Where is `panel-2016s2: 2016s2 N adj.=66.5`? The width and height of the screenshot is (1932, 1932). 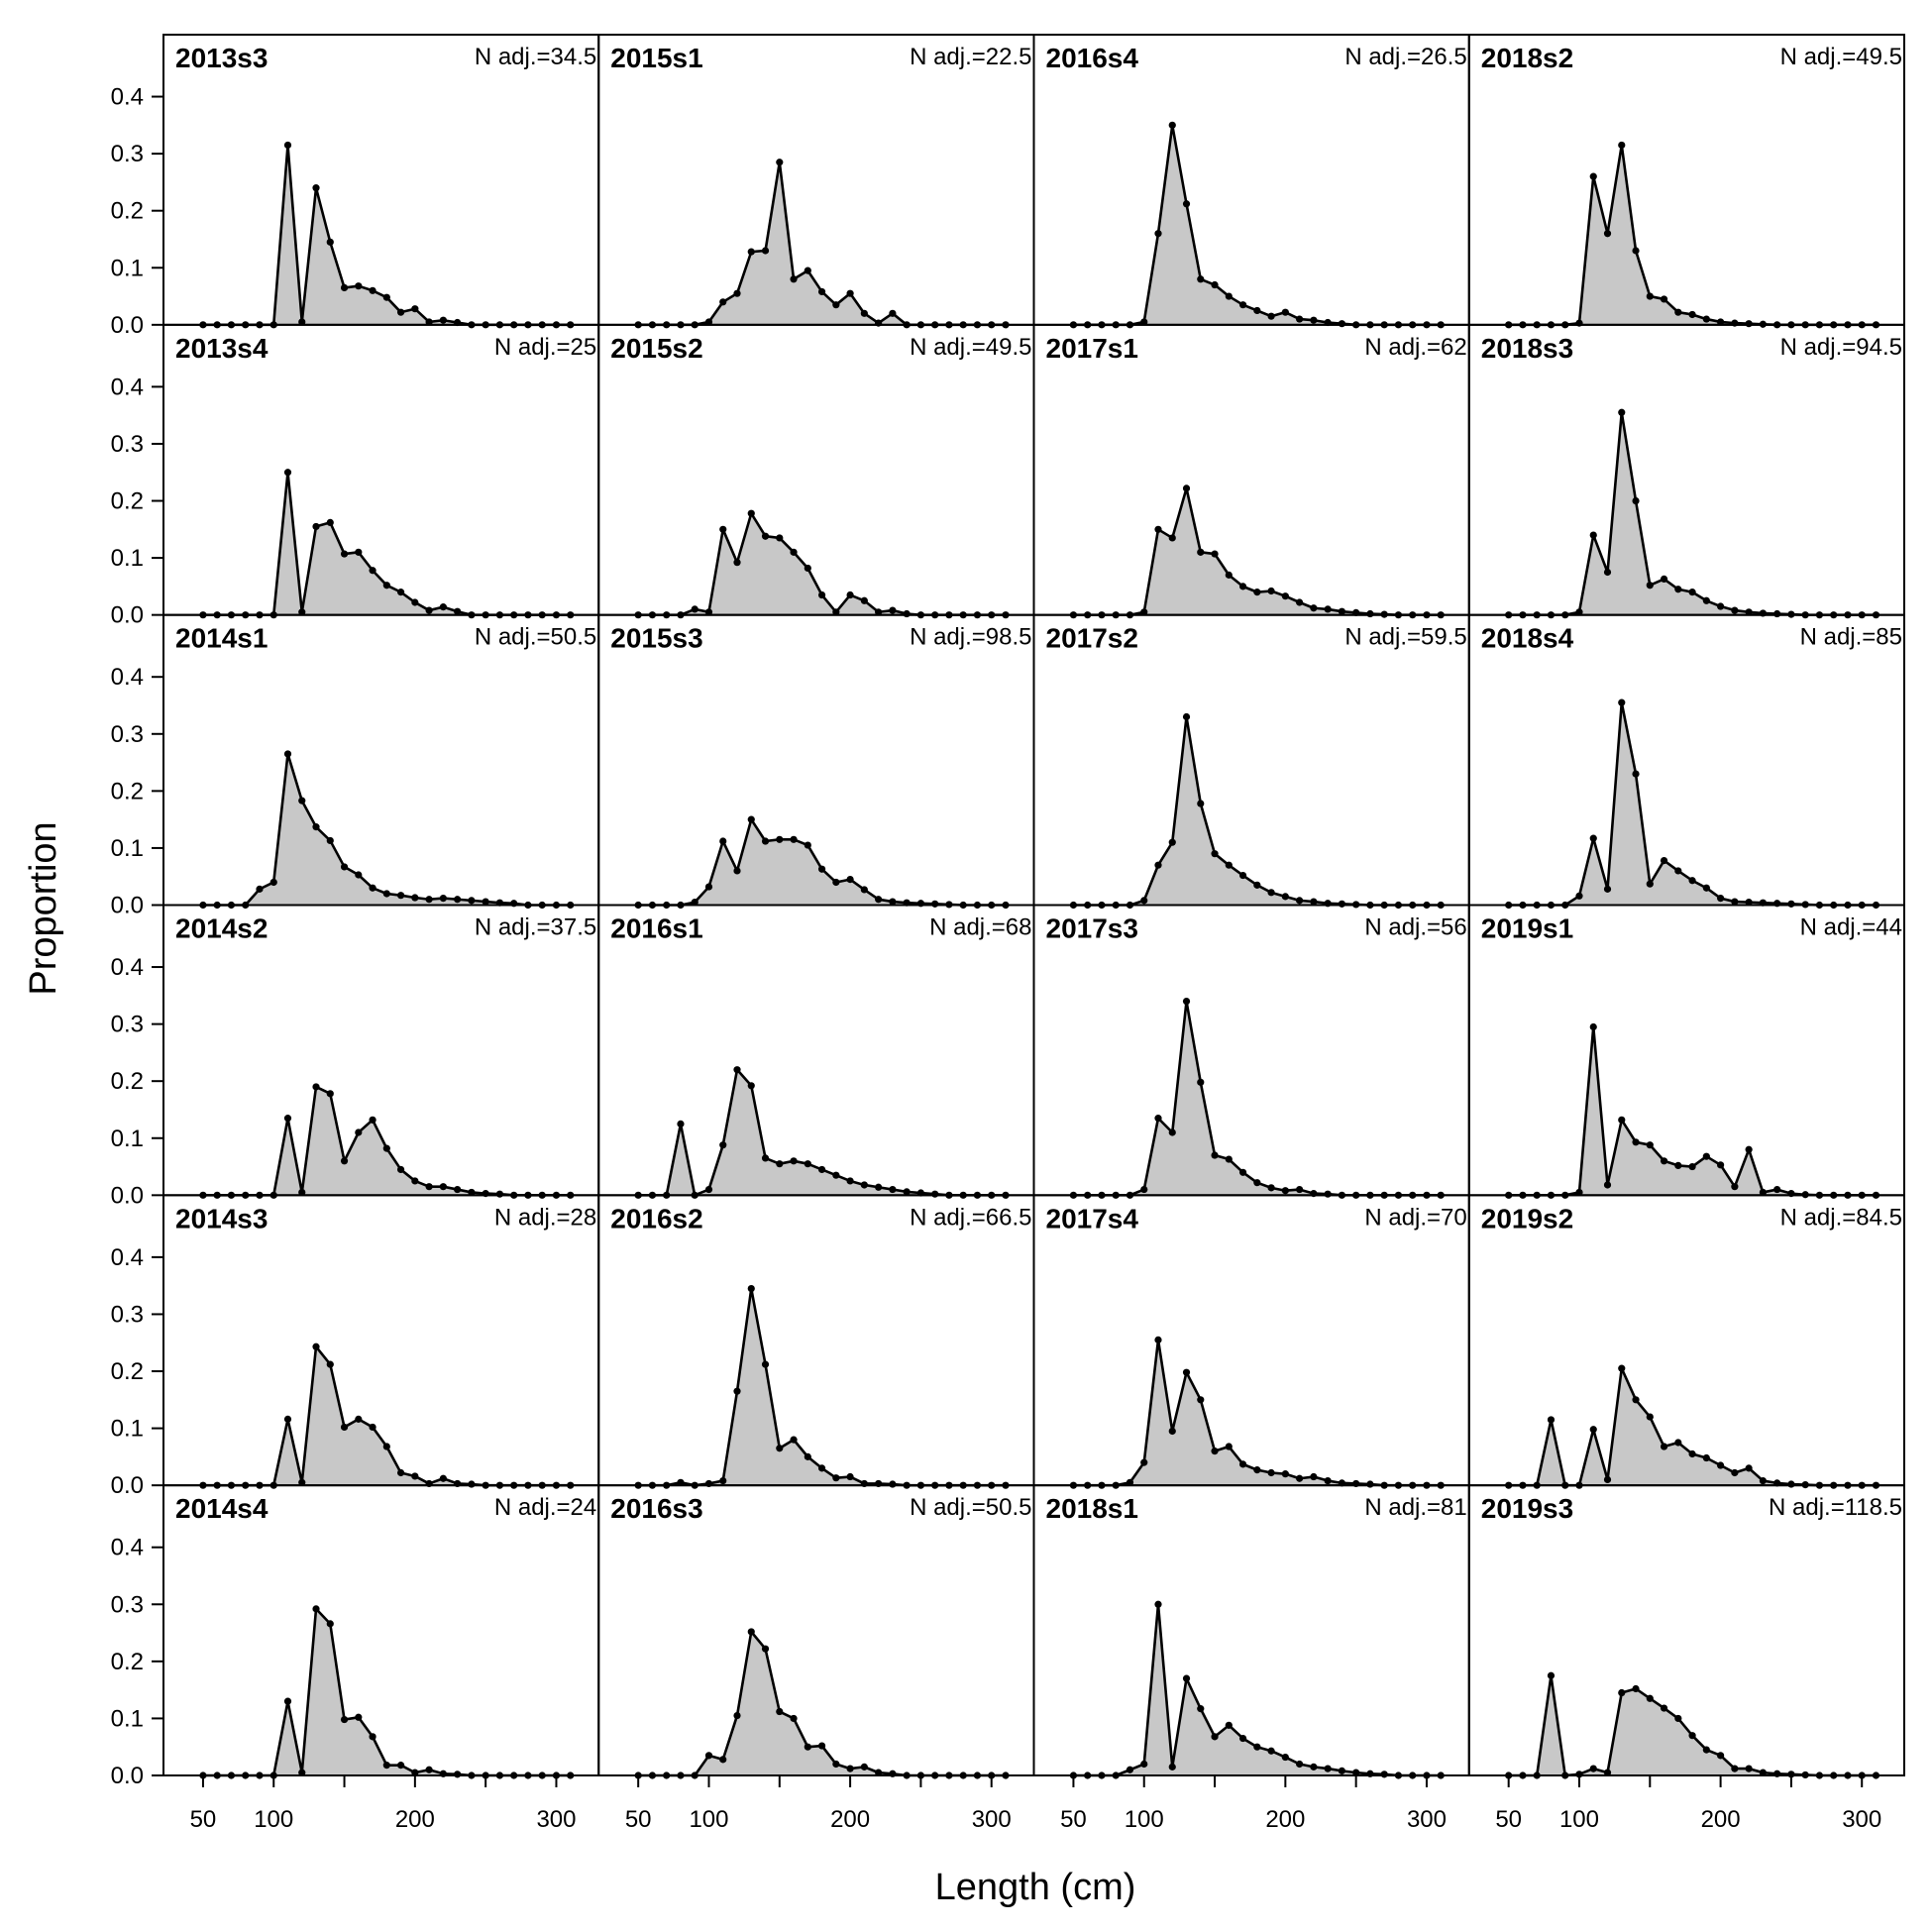 panel-2016s2: 2016s2 N adj.=66.5 is located at coordinates (816, 1342).